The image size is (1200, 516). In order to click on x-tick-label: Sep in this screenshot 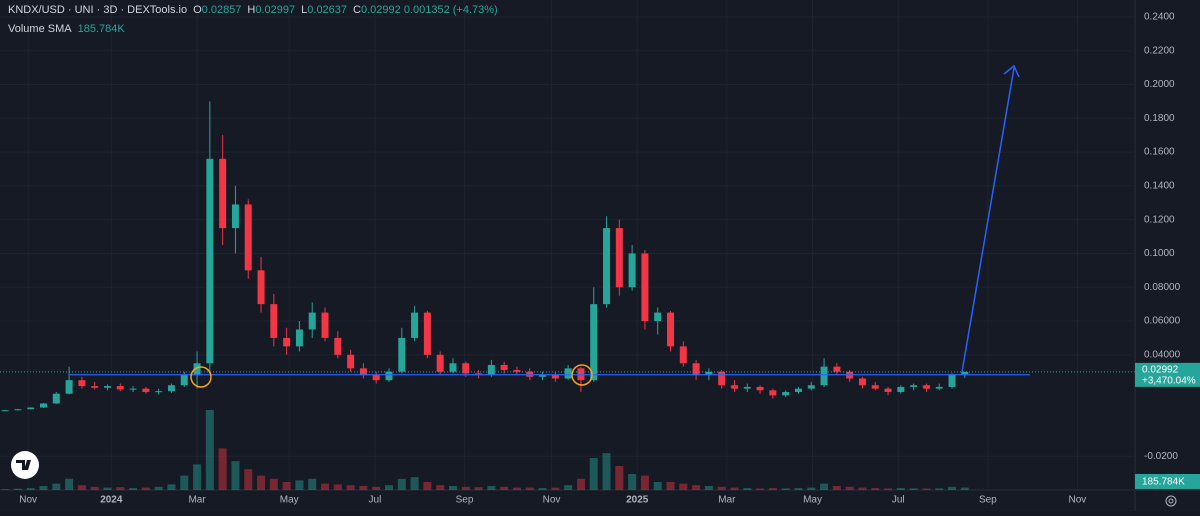, I will do `click(988, 500)`.